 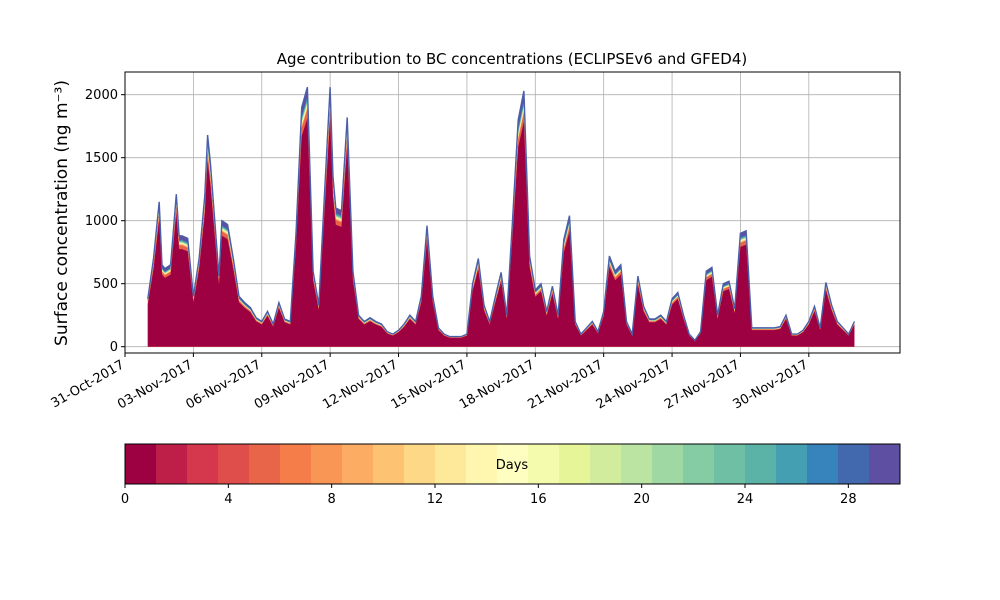 What do you see at coordinates (125, 499) in the screenshot?
I see `colorbar-tick-label: 0` at bounding box center [125, 499].